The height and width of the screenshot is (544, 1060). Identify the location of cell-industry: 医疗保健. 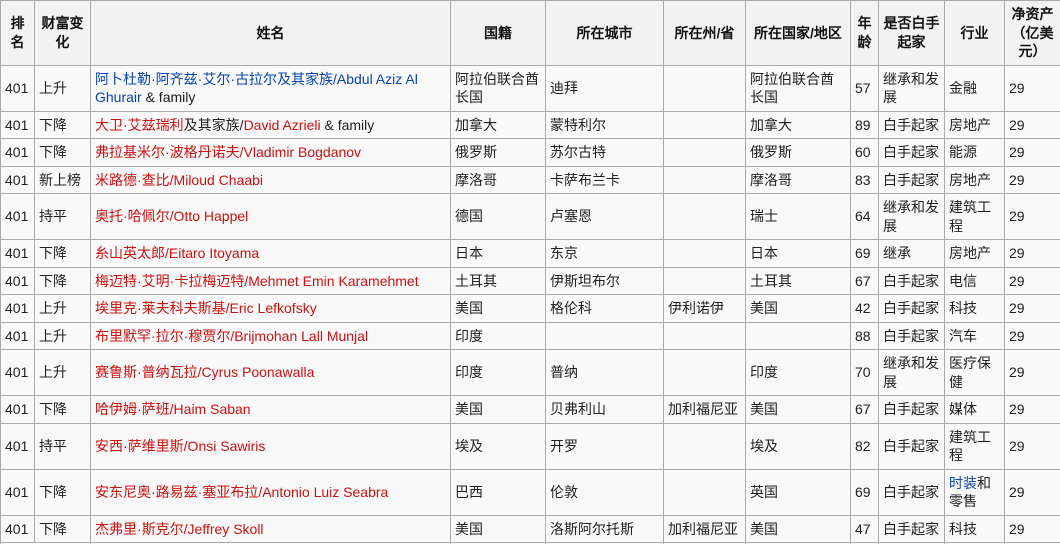
(974, 372).